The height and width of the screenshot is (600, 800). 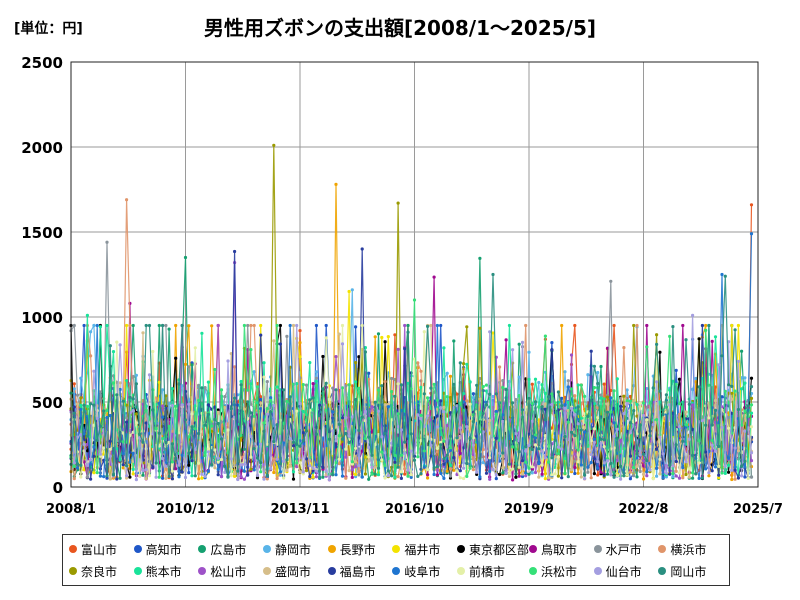 What do you see at coordinates (597, 549) in the screenshot?
I see `legend-marker-icon` at bounding box center [597, 549].